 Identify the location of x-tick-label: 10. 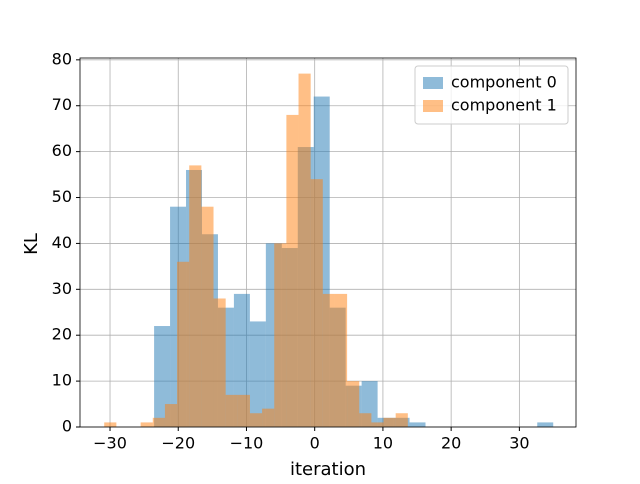
(383, 443).